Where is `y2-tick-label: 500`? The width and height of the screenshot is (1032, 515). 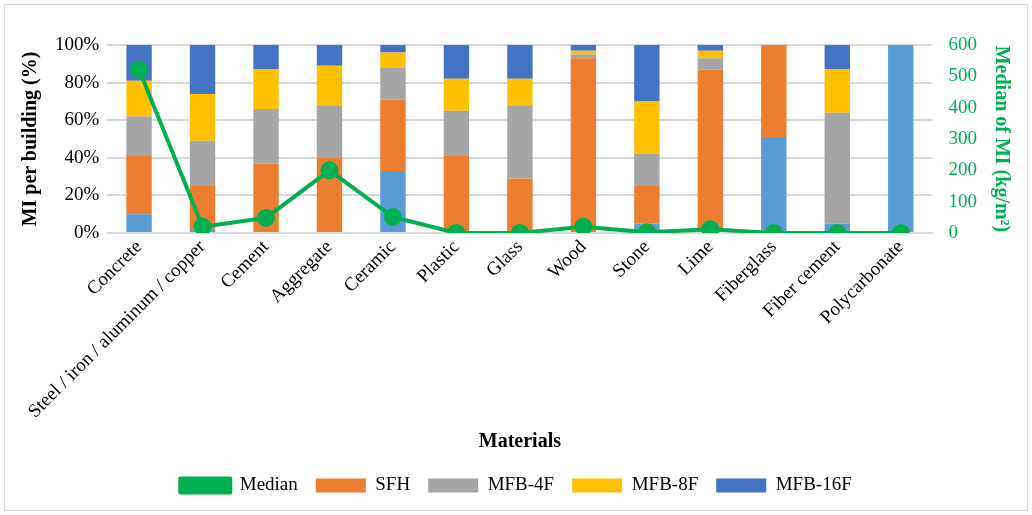 y2-tick-label: 500 is located at coordinates (962, 75).